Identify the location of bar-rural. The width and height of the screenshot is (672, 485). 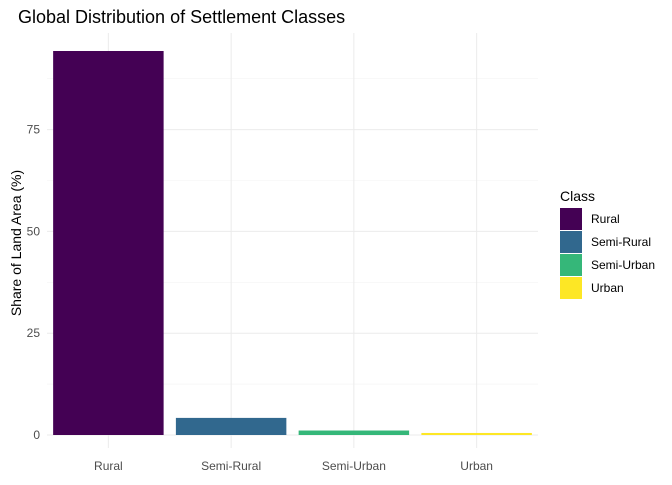
(108, 243).